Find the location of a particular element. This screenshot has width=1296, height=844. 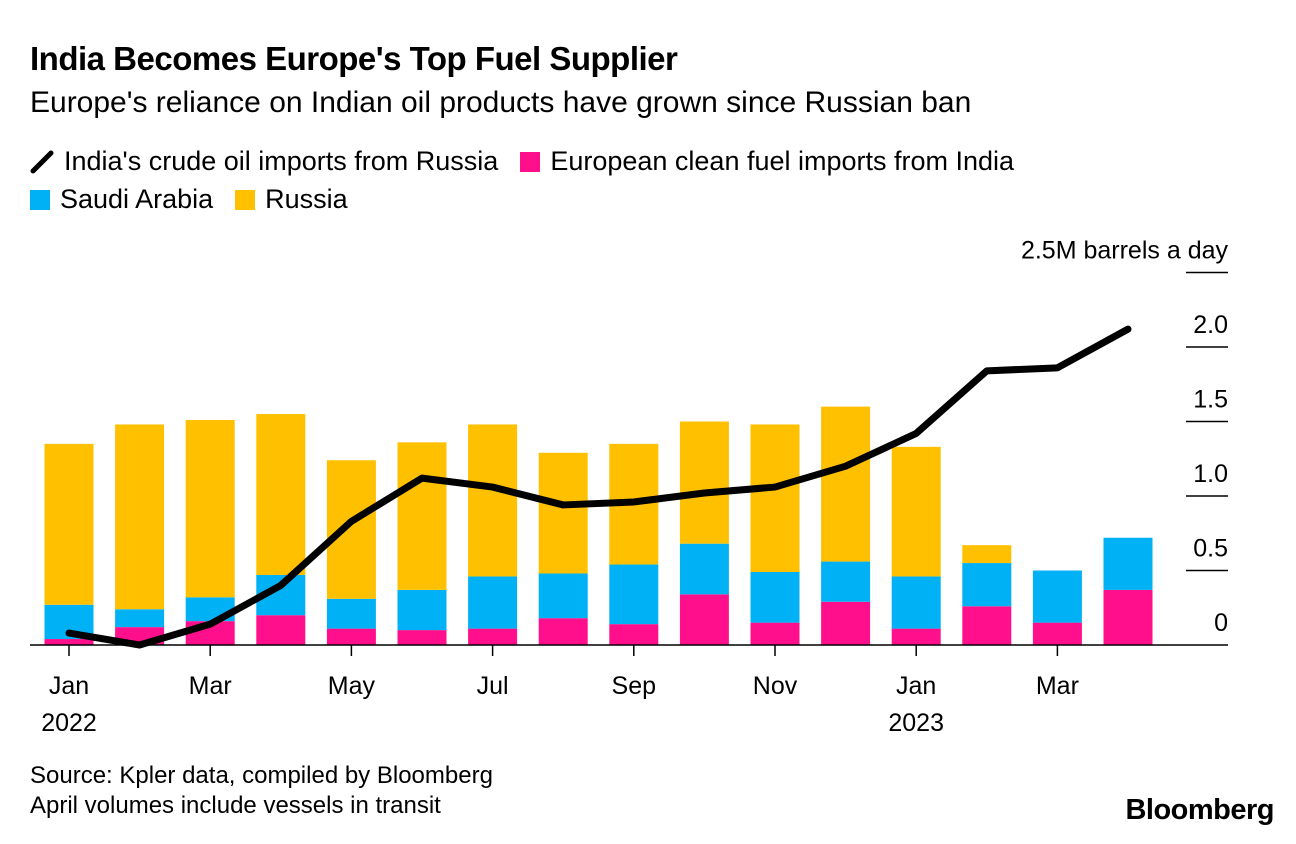

legend-item-india: European clean fuel imports from India is located at coordinates (767, 161).